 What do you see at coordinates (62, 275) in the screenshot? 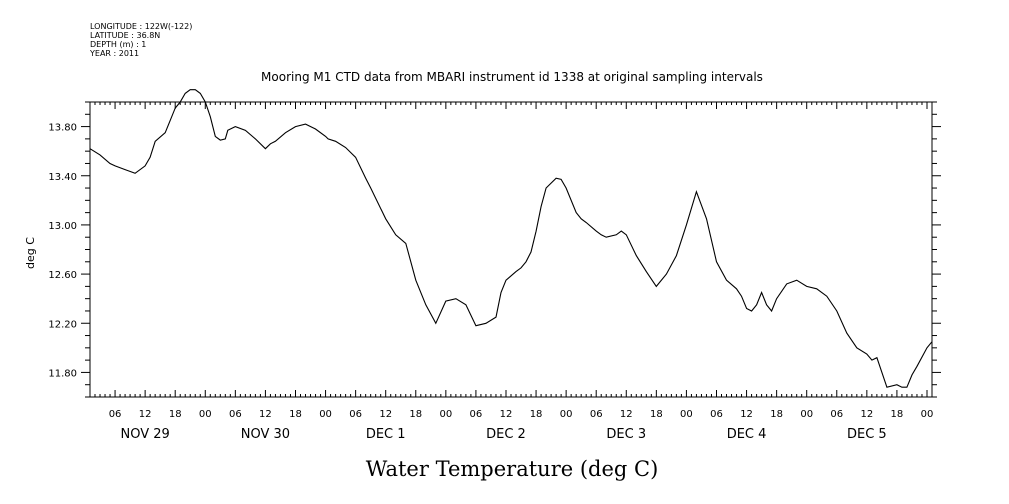
I see `y-tick-label: 12.60` at bounding box center [62, 275].